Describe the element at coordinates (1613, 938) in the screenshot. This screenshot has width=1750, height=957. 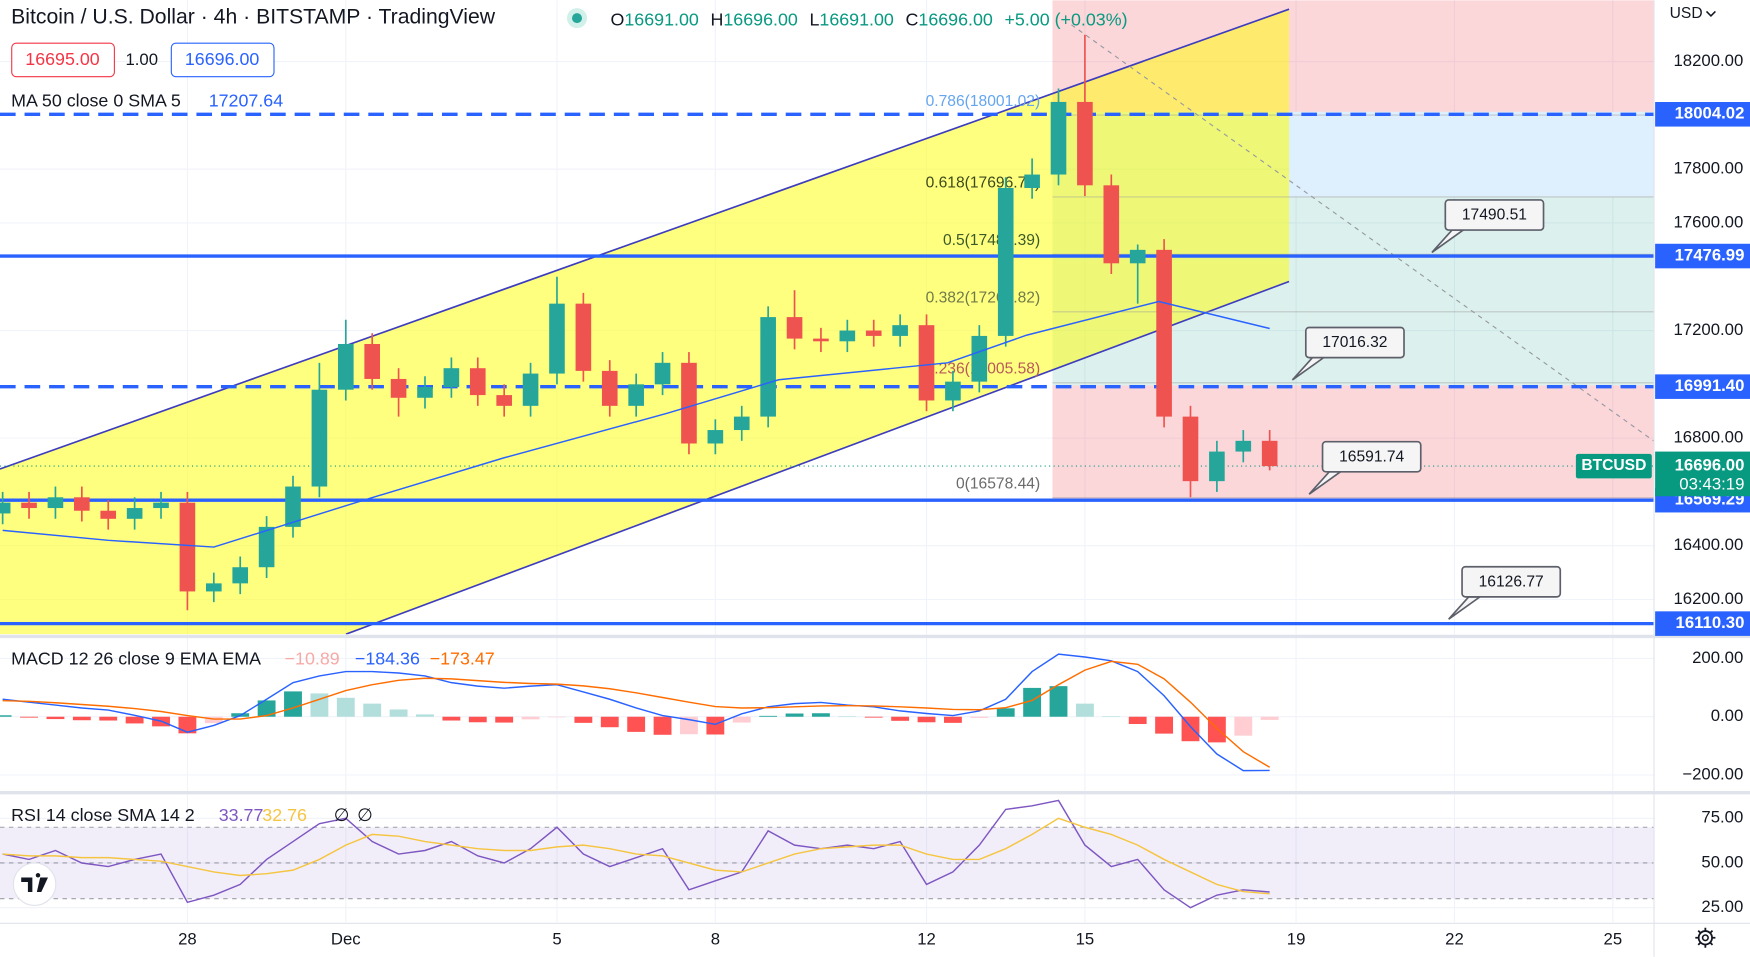
I see `x-tick-label: 25` at that location.